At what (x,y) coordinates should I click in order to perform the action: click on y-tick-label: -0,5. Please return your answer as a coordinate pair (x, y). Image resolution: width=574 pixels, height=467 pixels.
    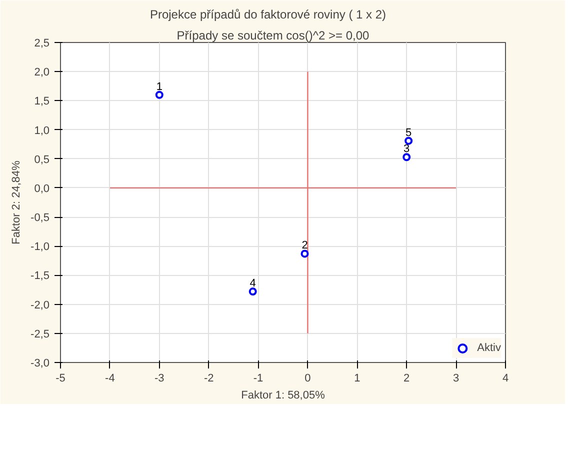
    Looking at the image, I should click on (40, 218).